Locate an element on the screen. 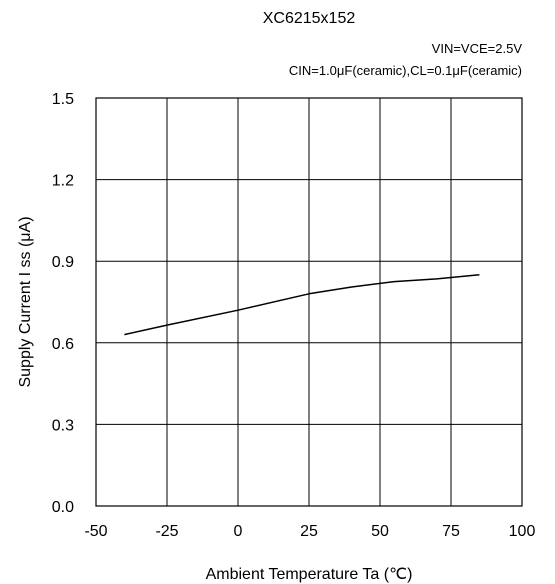 The width and height of the screenshot is (555, 584). x-tick-label: 50 is located at coordinates (380, 531).